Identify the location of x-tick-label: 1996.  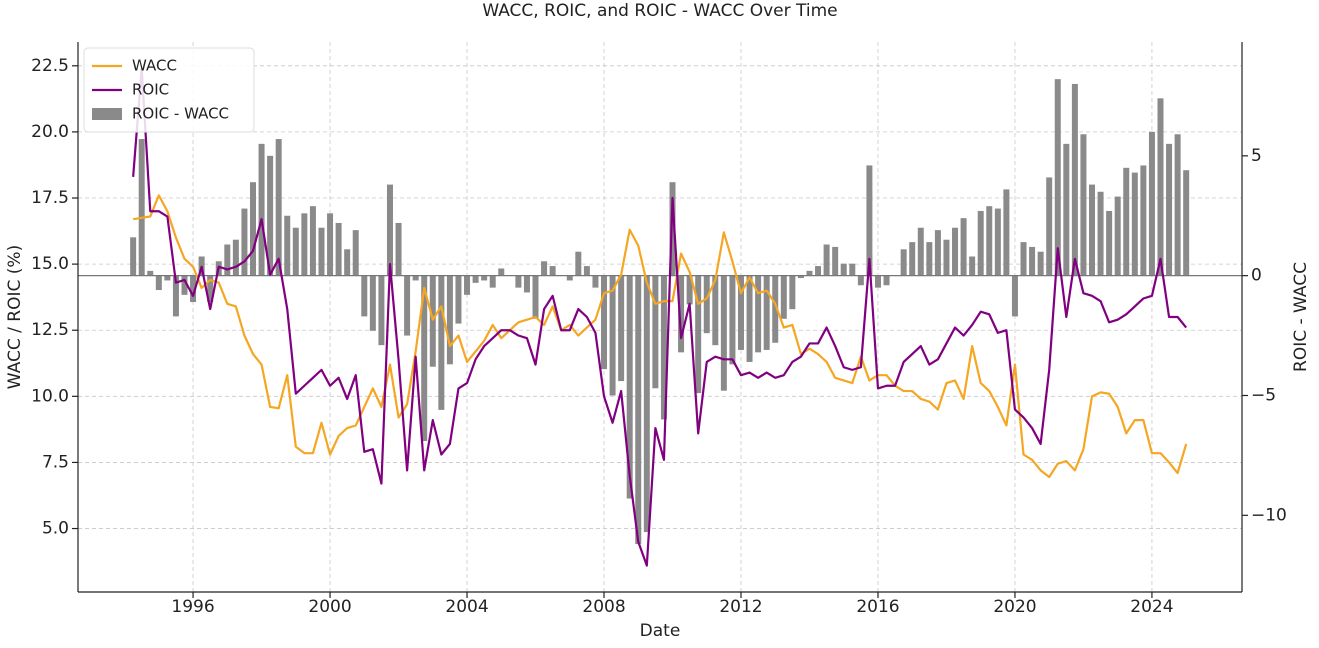
(192, 607).